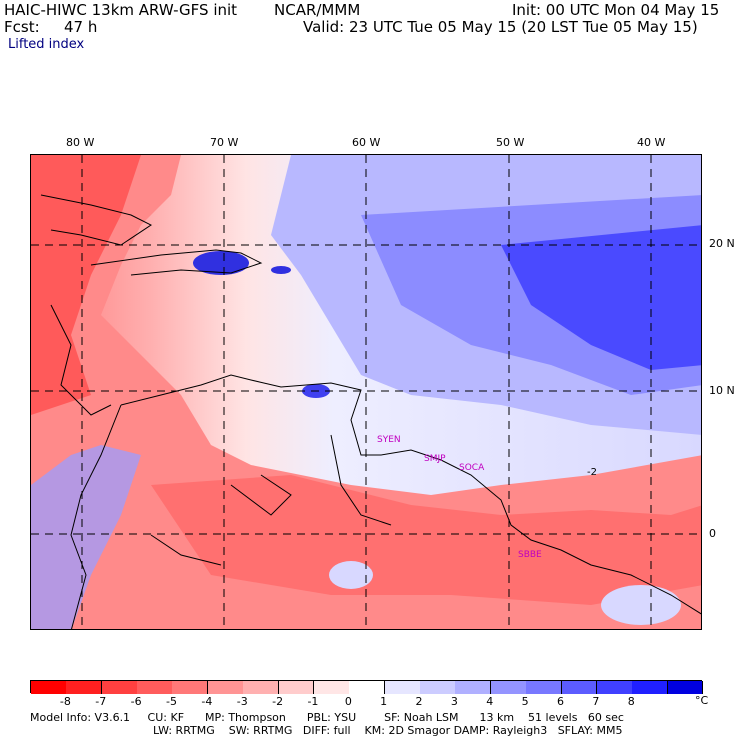  Describe the element at coordinates (101, 701) in the screenshot. I see `colorbar-tick-label: -7` at that location.